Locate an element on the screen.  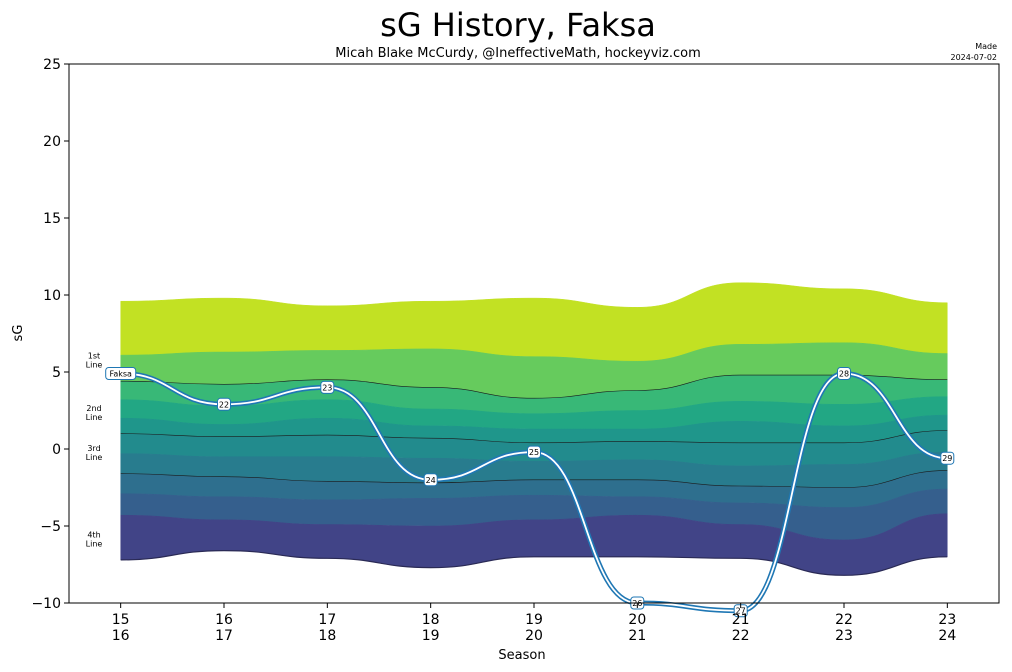
chart-title: sG History, Faksa is located at coordinates (518, 25).